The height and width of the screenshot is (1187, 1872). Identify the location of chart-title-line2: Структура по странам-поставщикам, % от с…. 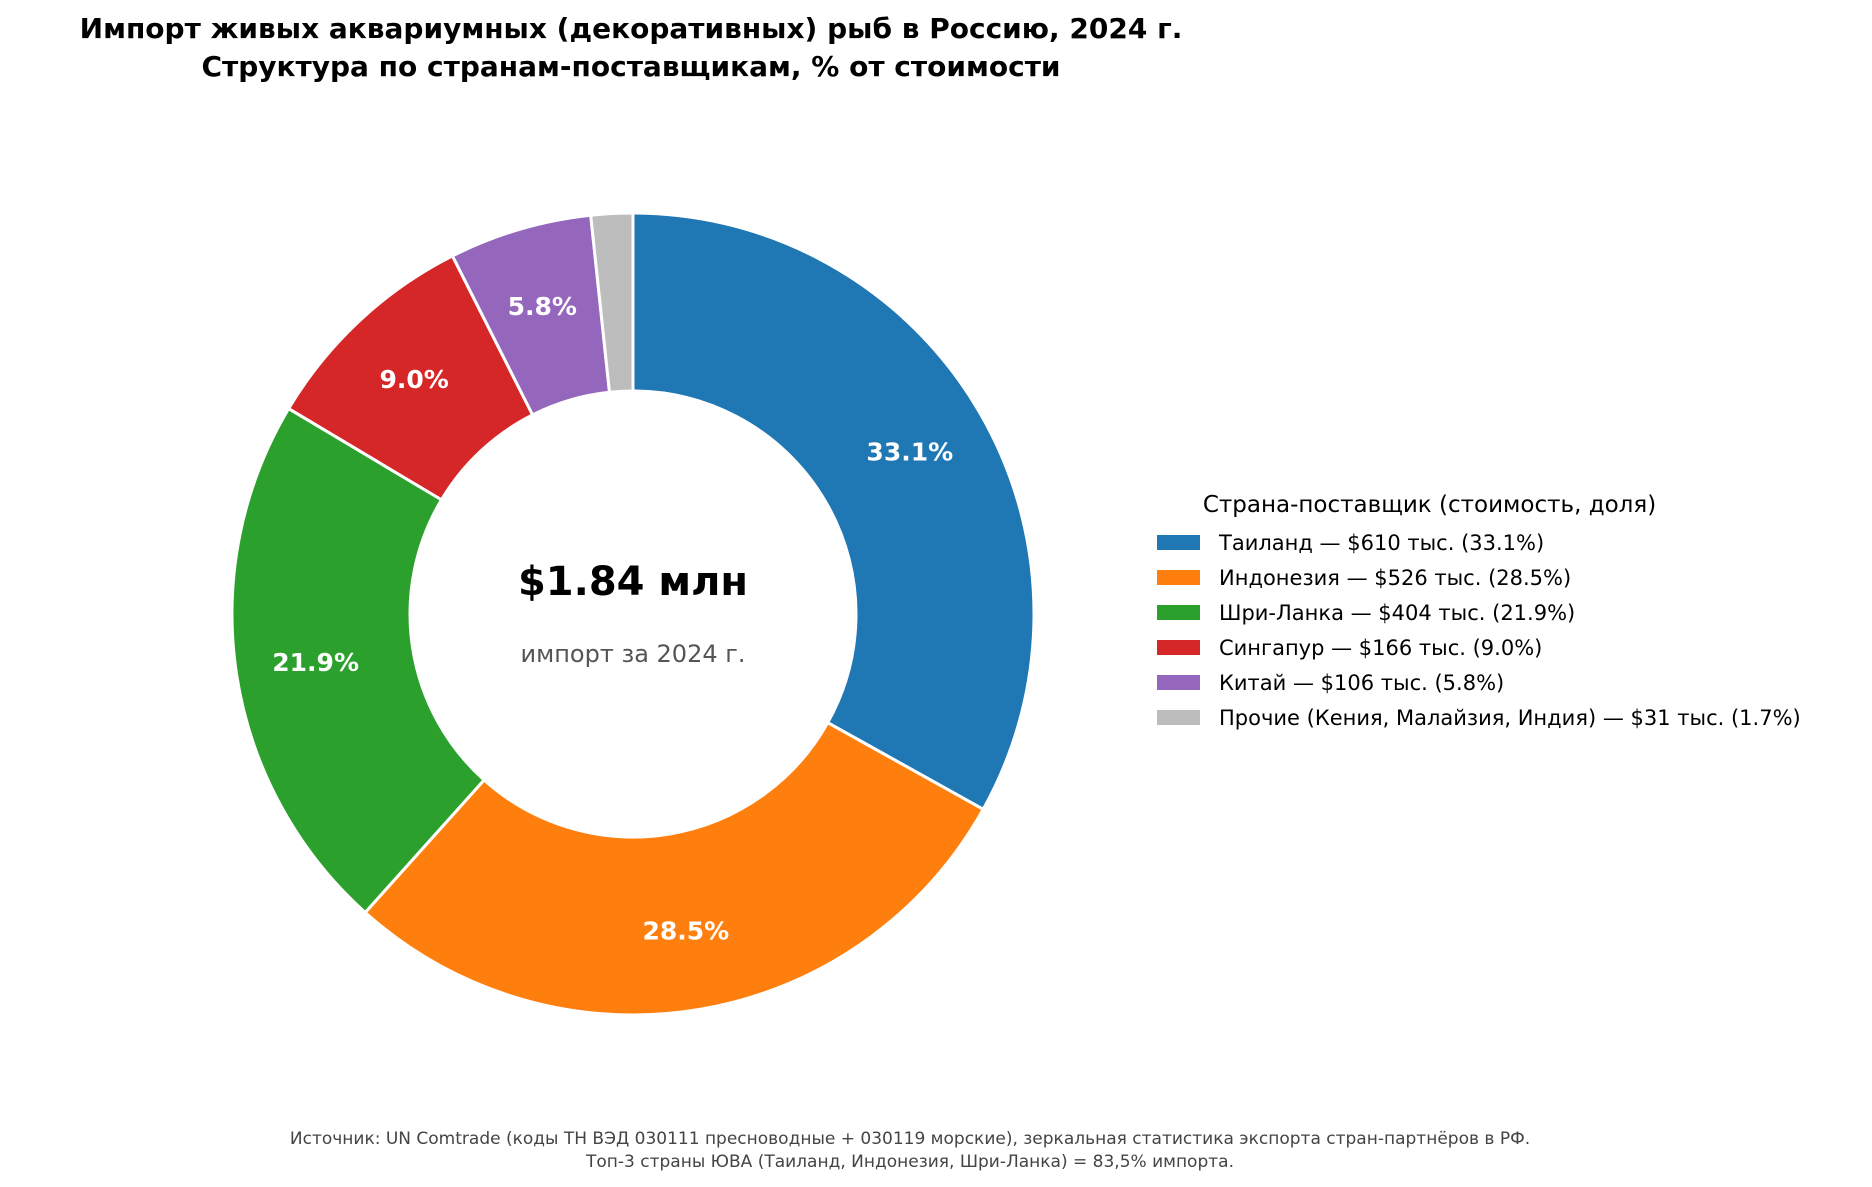
(631, 66).